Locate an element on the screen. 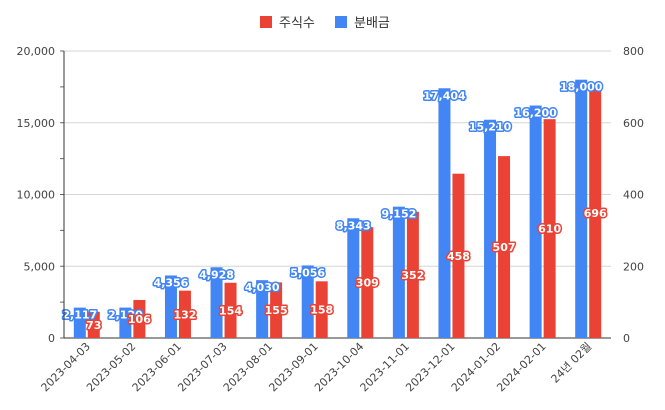 The height and width of the screenshot is (410, 665). data-label-dividend: 9,152 is located at coordinates (398, 214).